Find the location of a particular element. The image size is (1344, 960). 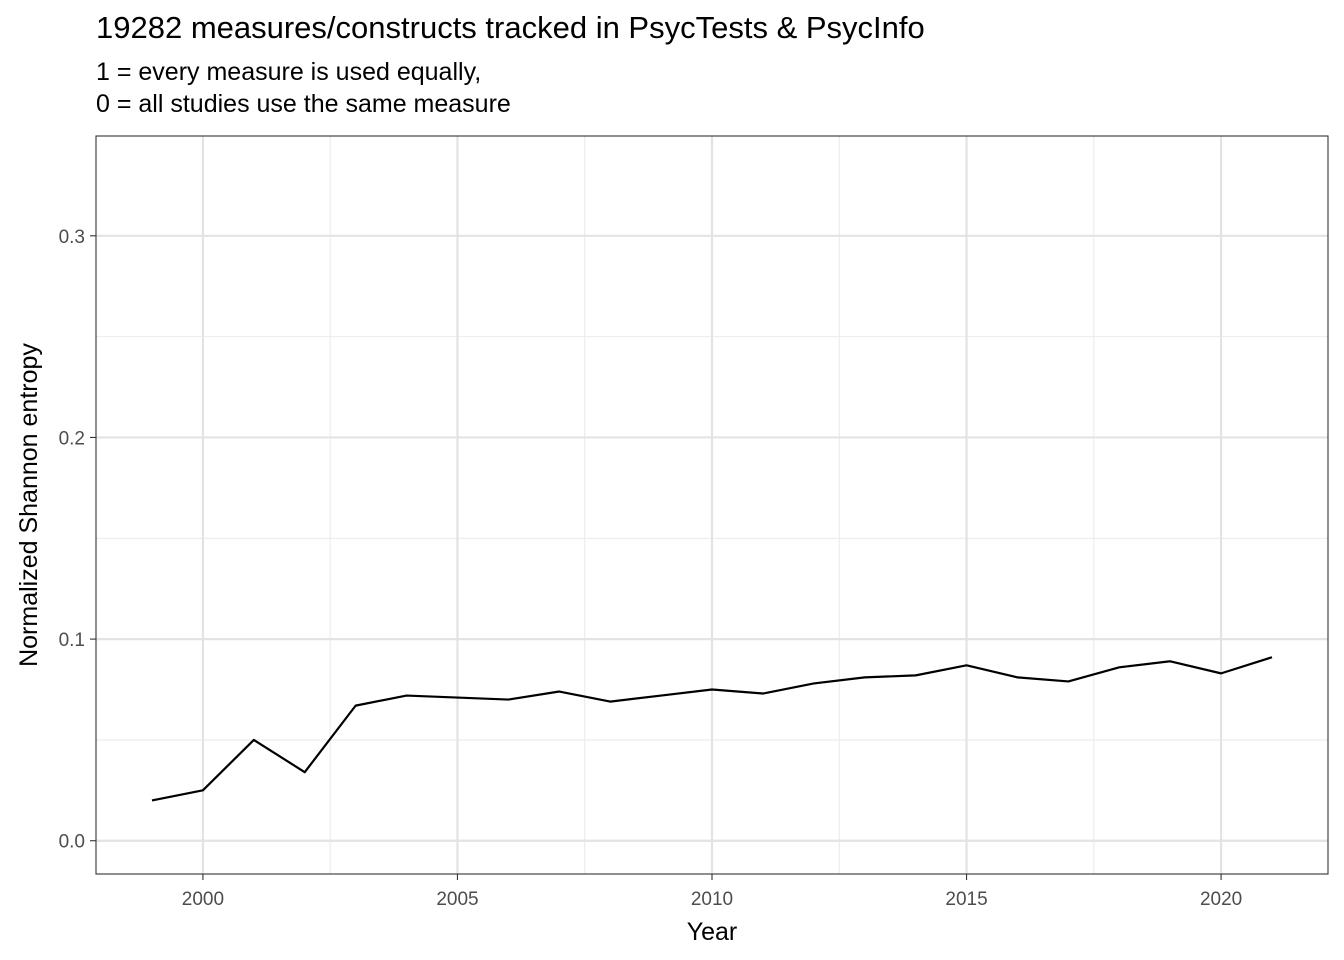

y-tick-label: 0.2 is located at coordinates (72, 438).